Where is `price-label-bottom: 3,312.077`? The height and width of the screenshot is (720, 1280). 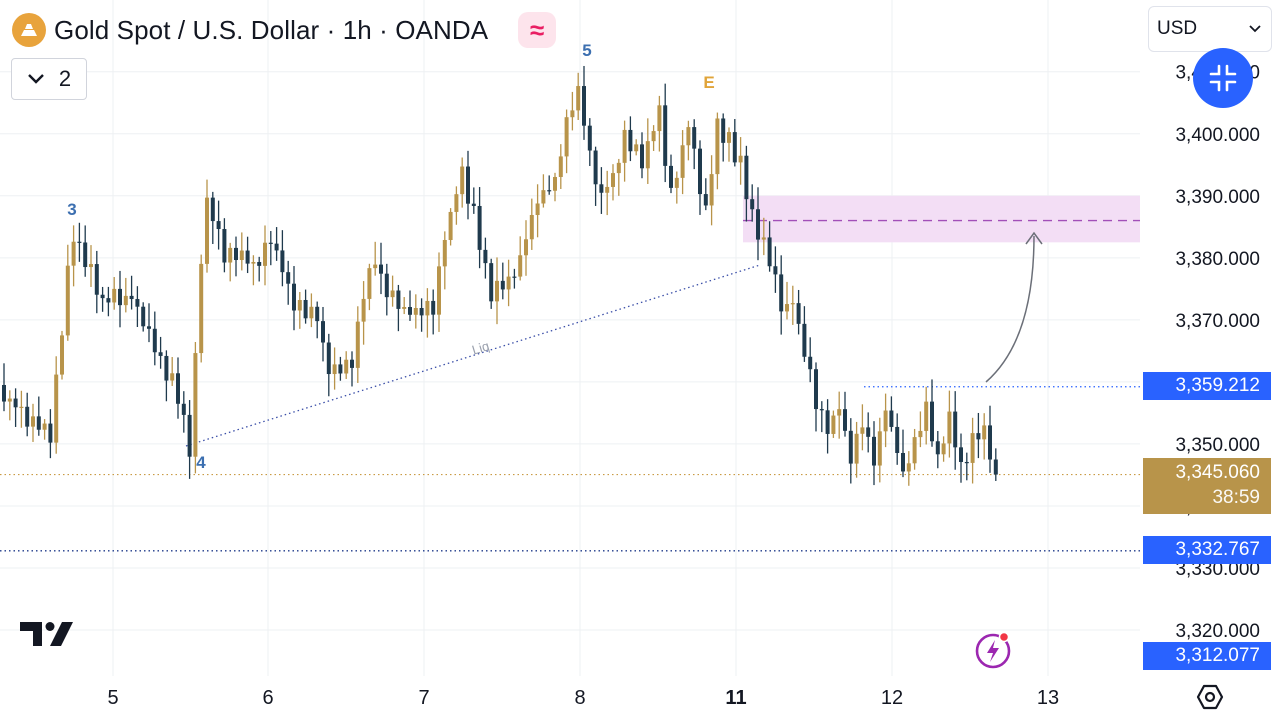 price-label-bottom: 3,312.077 is located at coordinates (1207, 656).